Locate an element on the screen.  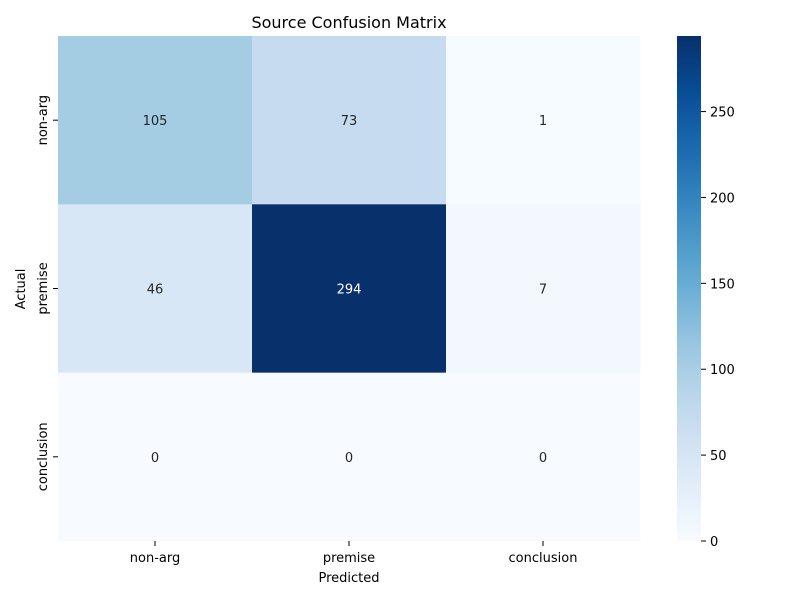
y-axis: non-arg premise conclusion is located at coordinates (47, 293).